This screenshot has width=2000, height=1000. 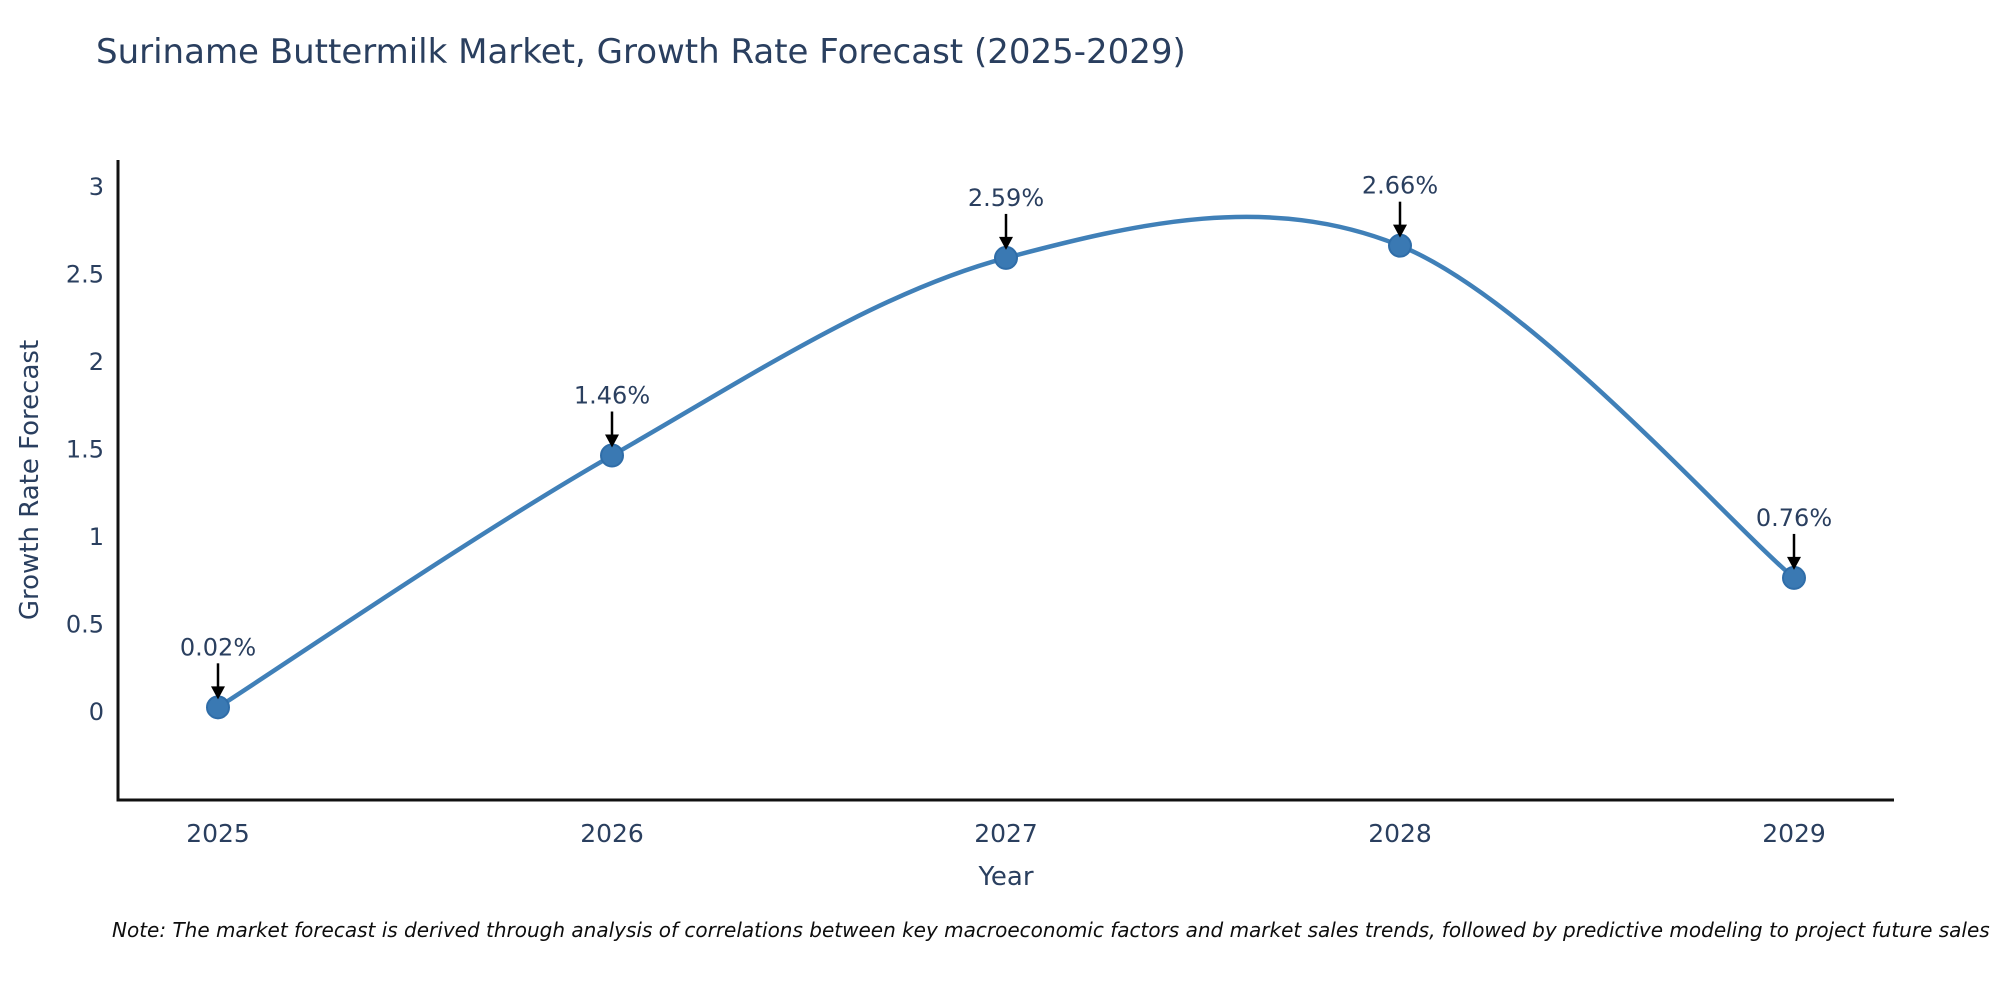 What do you see at coordinates (1006, 877) in the screenshot?
I see `x-axis-title: Year` at bounding box center [1006, 877].